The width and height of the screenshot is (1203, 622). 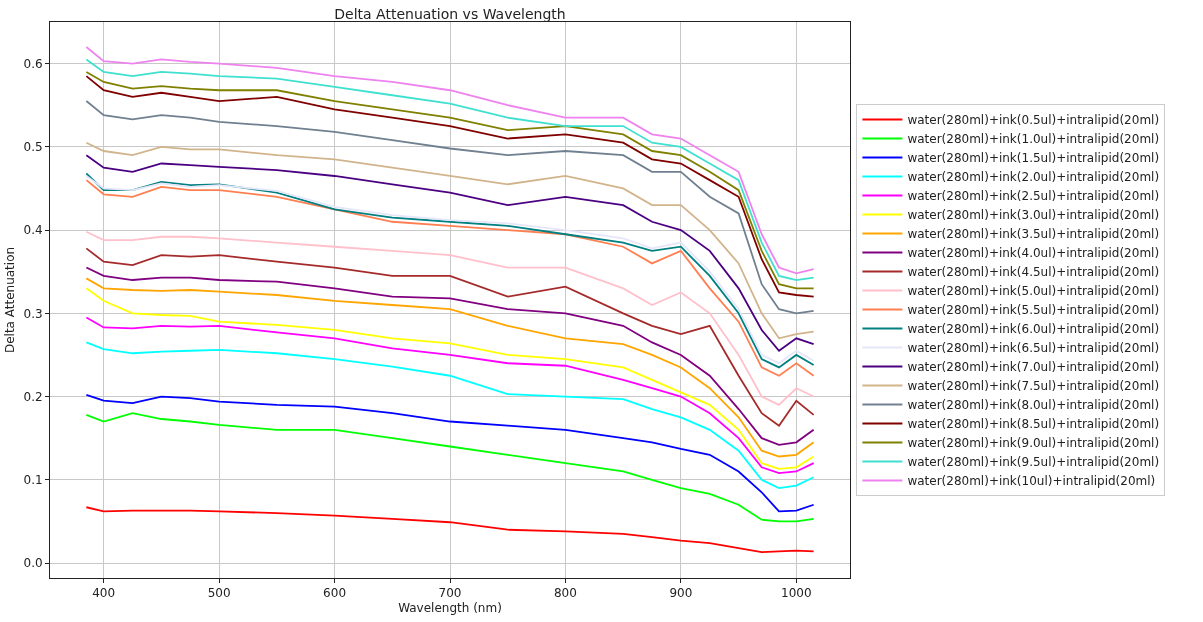 What do you see at coordinates (1033, 386) in the screenshot?
I see `legend-label: water(280ml)+ink(7.5ul)+intralipid(20ml)` at bounding box center [1033, 386].